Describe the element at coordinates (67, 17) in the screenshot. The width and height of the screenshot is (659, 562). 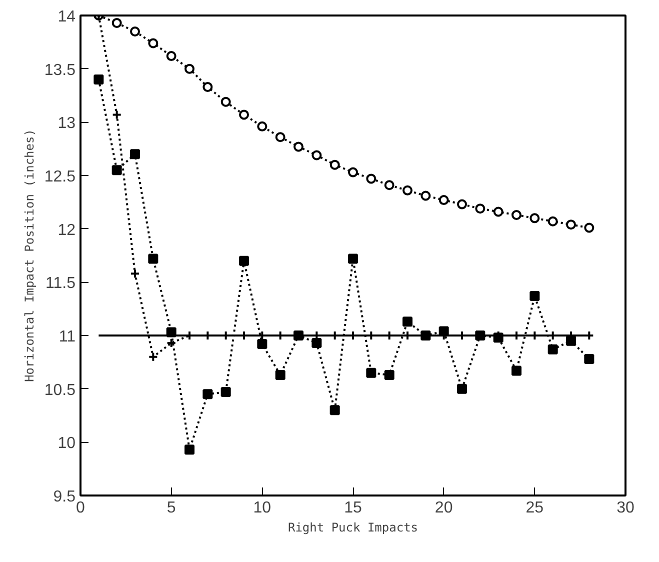
I see `y-tick-label: 14` at that location.